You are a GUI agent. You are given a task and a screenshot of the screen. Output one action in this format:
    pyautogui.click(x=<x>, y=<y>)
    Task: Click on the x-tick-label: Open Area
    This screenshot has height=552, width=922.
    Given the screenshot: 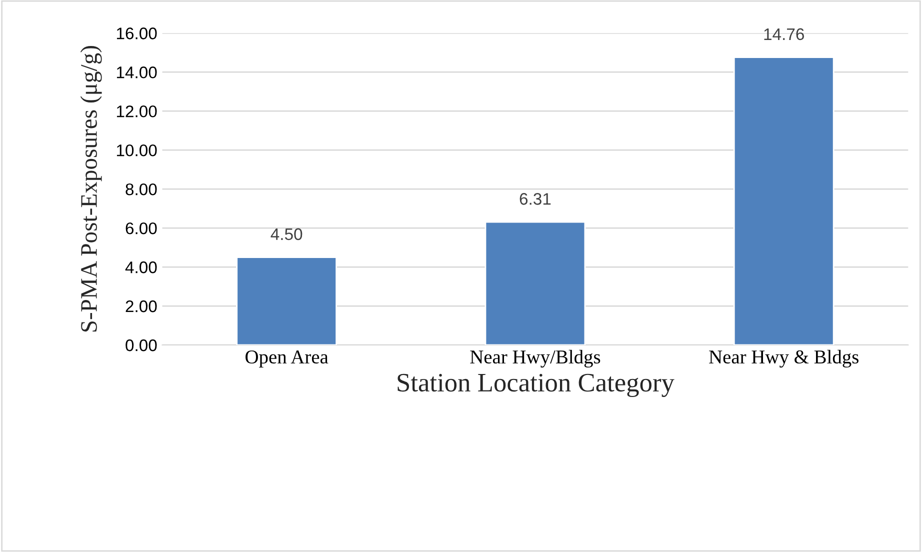 What is the action you would take?
    pyautogui.click(x=287, y=359)
    